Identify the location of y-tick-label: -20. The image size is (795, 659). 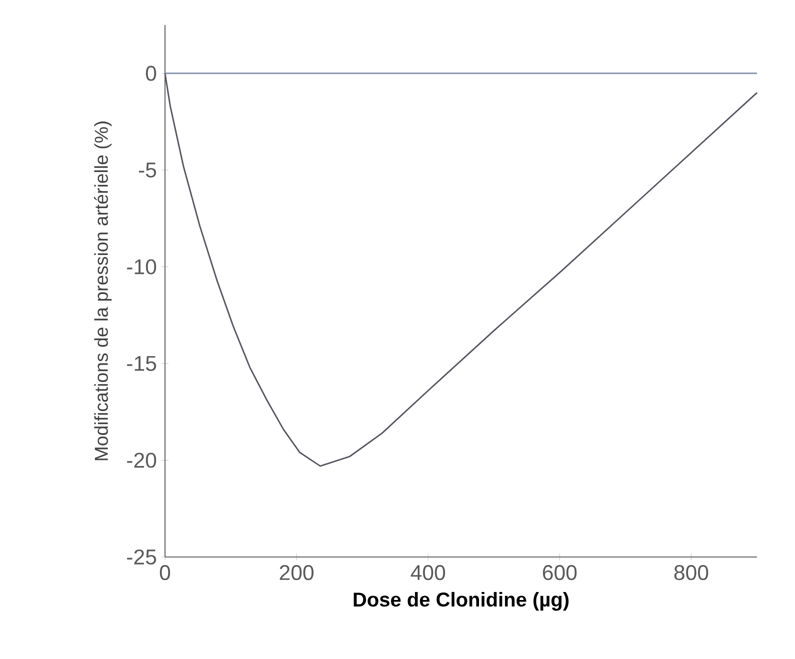
(141, 460).